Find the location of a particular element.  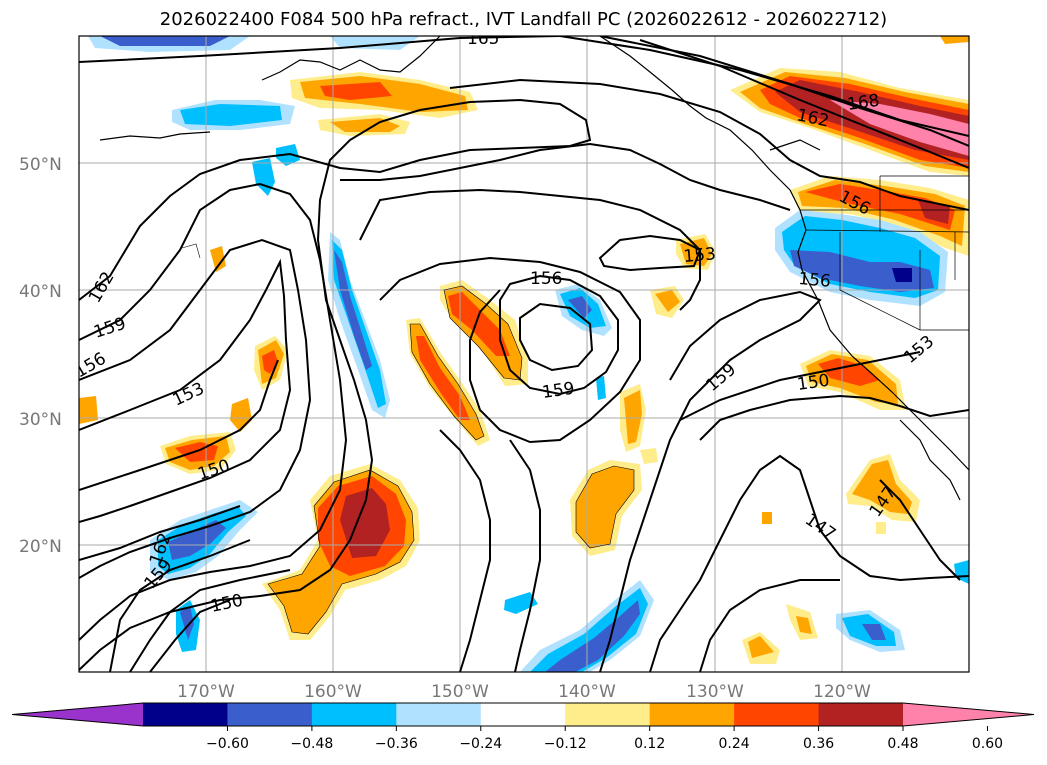

lon-label: 140°W is located at coordinates (587, 692).